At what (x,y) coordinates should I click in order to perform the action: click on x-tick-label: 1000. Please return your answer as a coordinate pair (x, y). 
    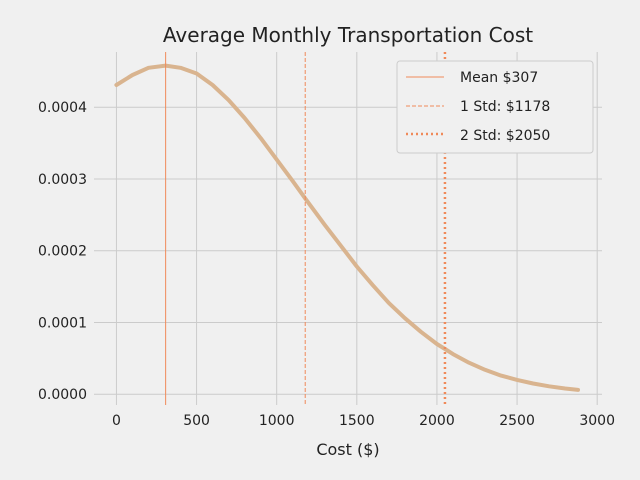
    Looking at the image, I should click on (277, 421).